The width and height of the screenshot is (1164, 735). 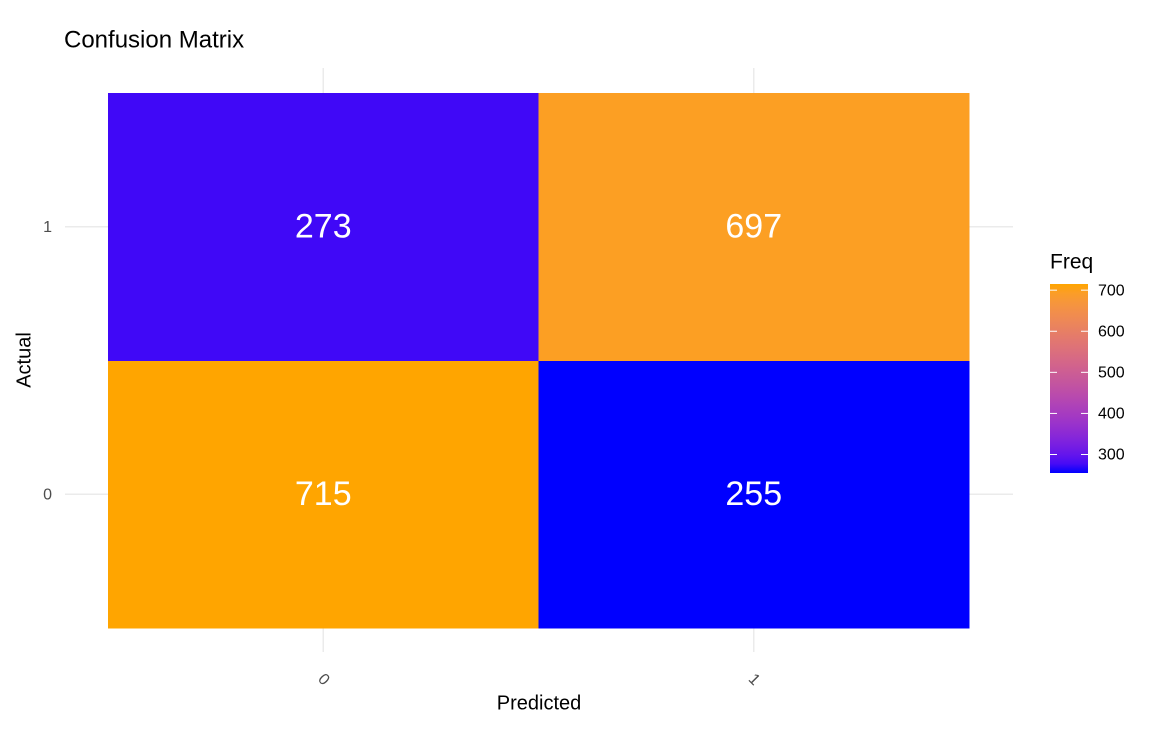 I want to click on cell-label: 715, so click(x=323, y=494).